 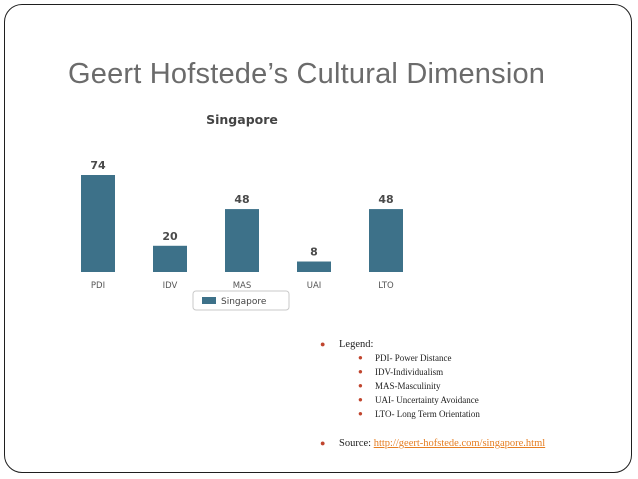 I want to click on bars-layer: 74 PDI 20 IDV 48 MAS 8 UAI 48 LTO, so click(x=242, y=225).